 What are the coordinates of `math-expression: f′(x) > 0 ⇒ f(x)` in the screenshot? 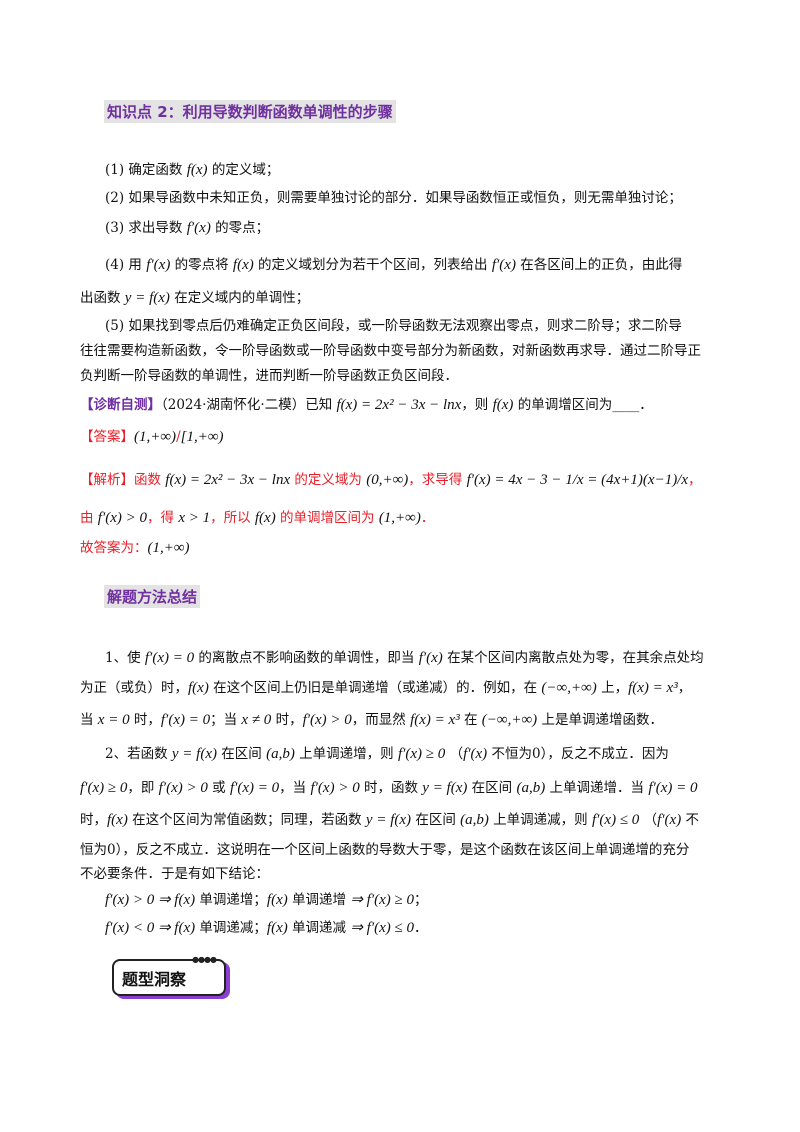 It's located at (150, 900).